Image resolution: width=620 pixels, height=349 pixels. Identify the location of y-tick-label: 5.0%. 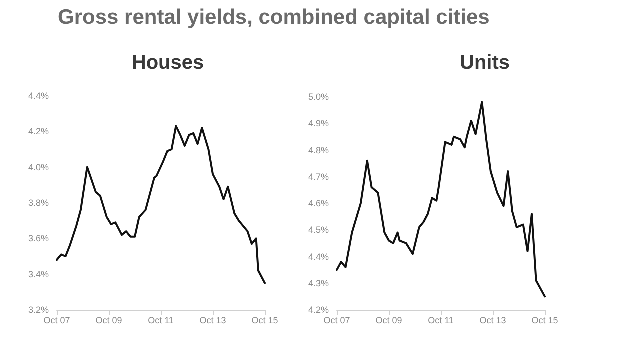
(318, 97).